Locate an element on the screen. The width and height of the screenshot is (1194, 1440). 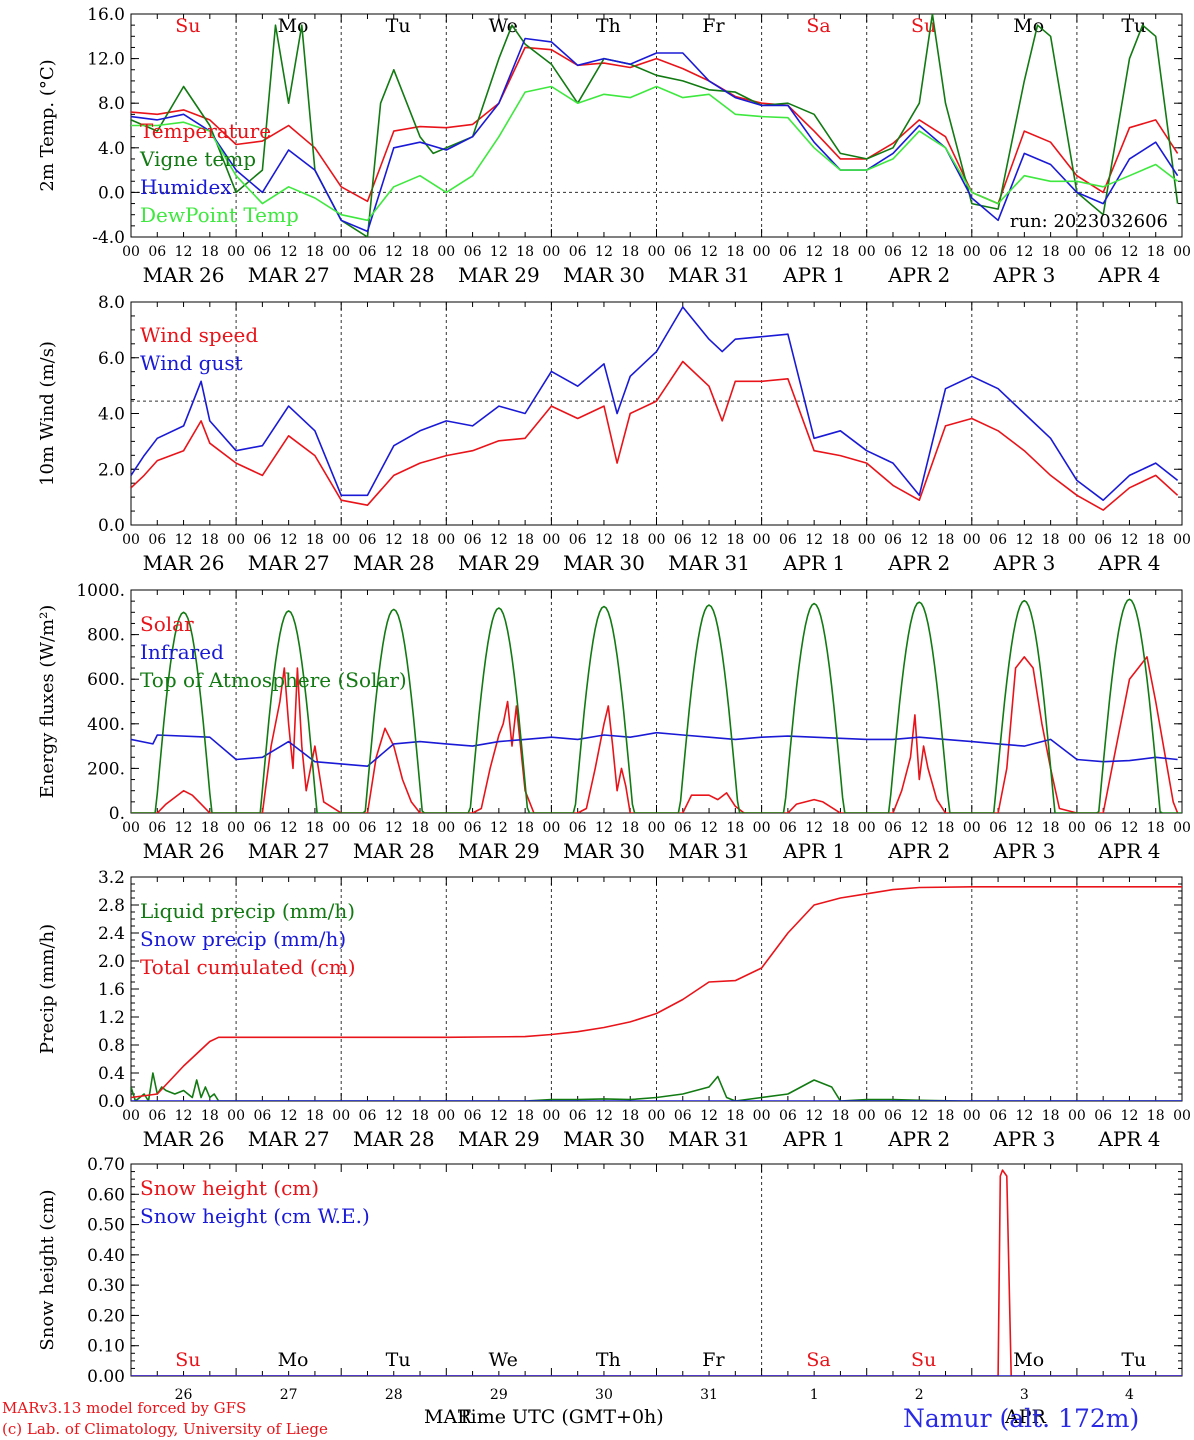
y-tick-label: 16.0 is located at coordinates (106, 15).